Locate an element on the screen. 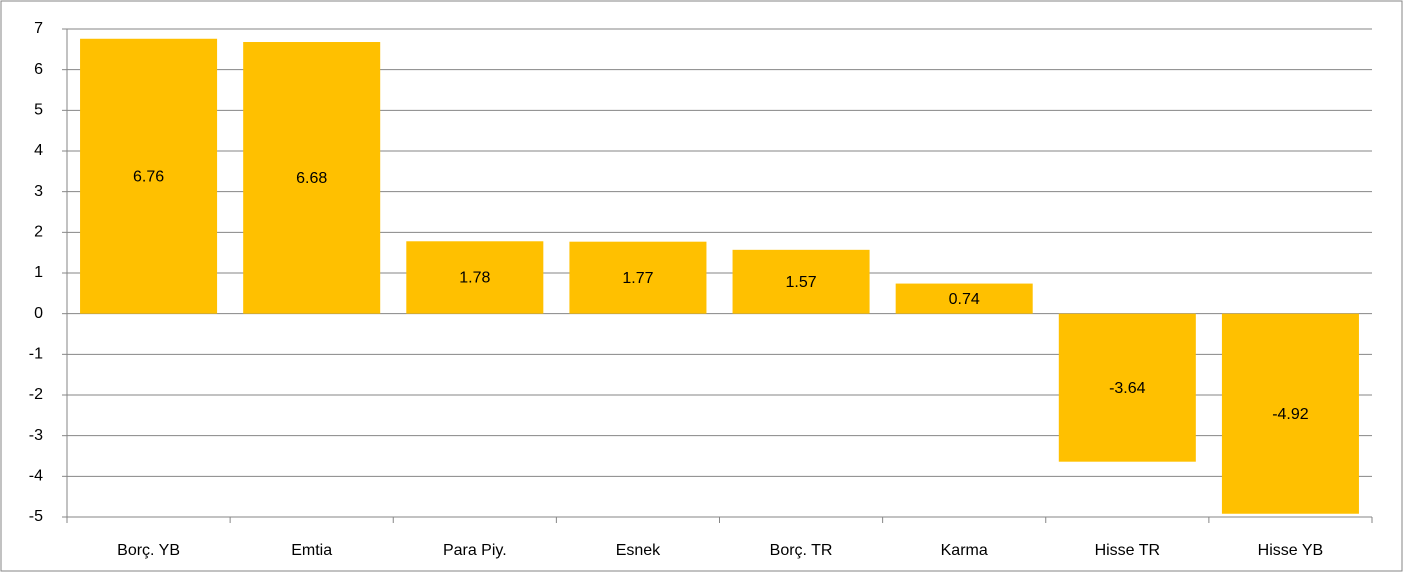  x-tick-label: Borç. TR is located at coordinates (801, 550).